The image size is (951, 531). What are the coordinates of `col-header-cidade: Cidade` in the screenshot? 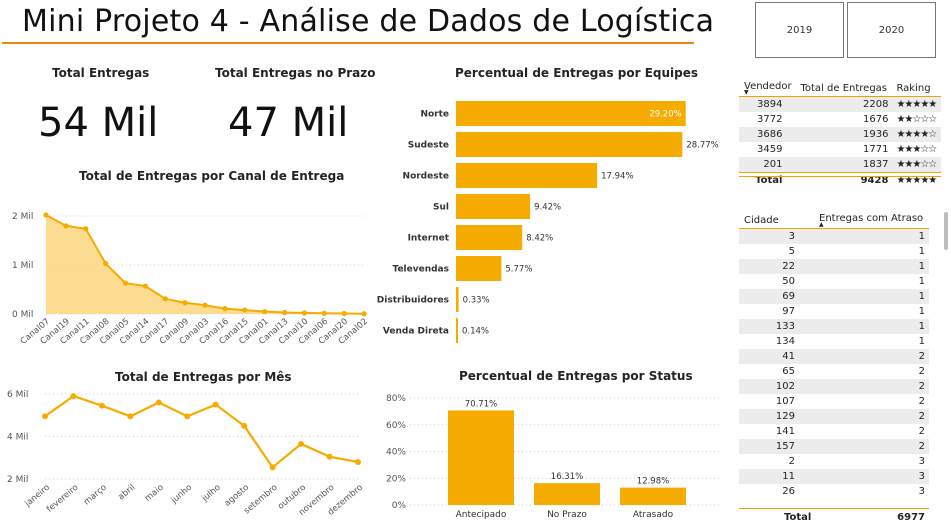 It's located at (761, 220).